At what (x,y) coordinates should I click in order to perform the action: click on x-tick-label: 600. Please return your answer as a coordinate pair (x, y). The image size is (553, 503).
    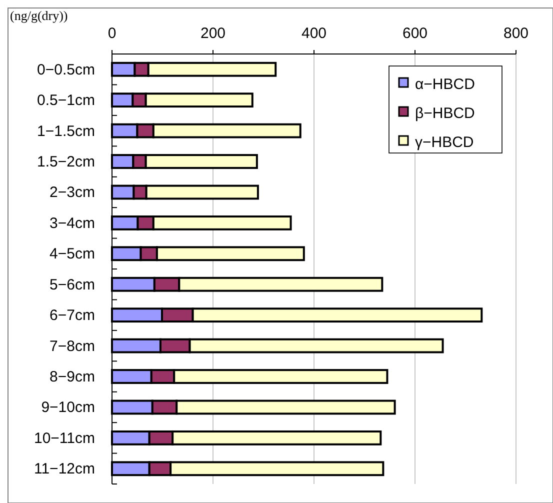
    Looking at the image, I should click on (415, 33).